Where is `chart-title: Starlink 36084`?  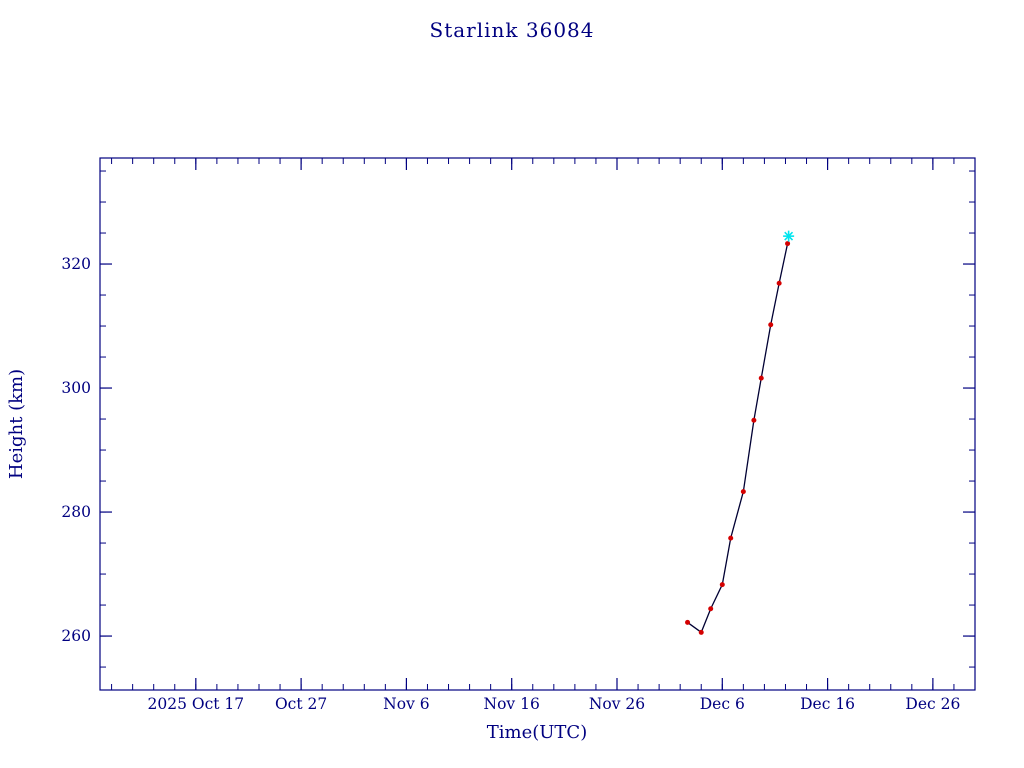 chart-title: Starlink 36084 is located at coordinates (512, 30).